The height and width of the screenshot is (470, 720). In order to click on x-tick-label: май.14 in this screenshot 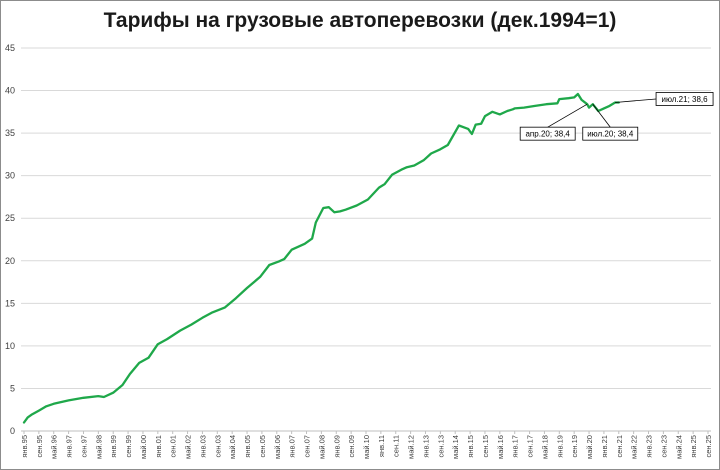, I will do `click(455, 447)`.